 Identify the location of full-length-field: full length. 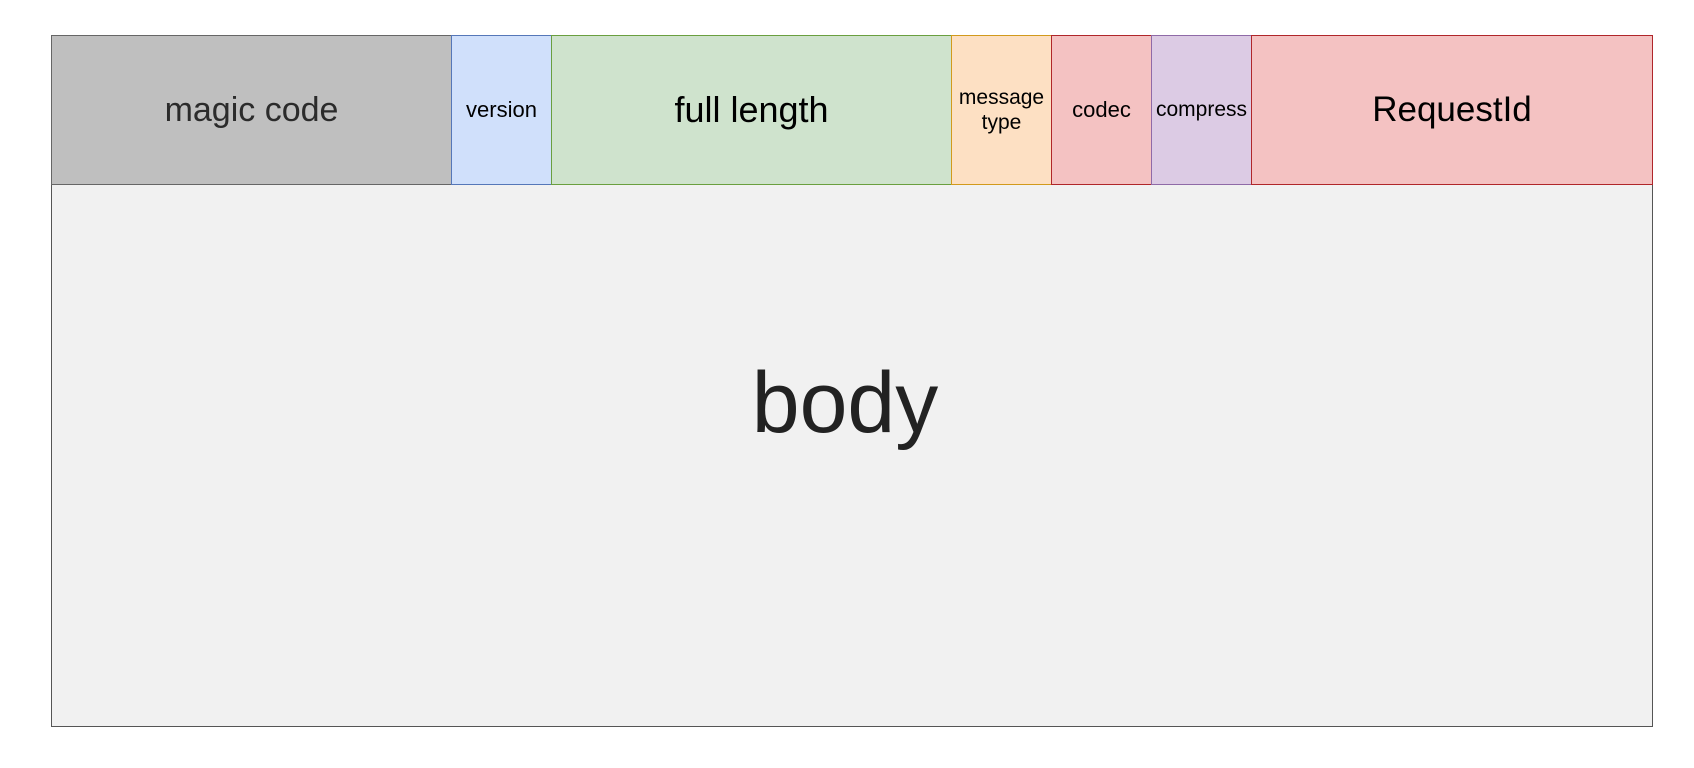
(751, 110).